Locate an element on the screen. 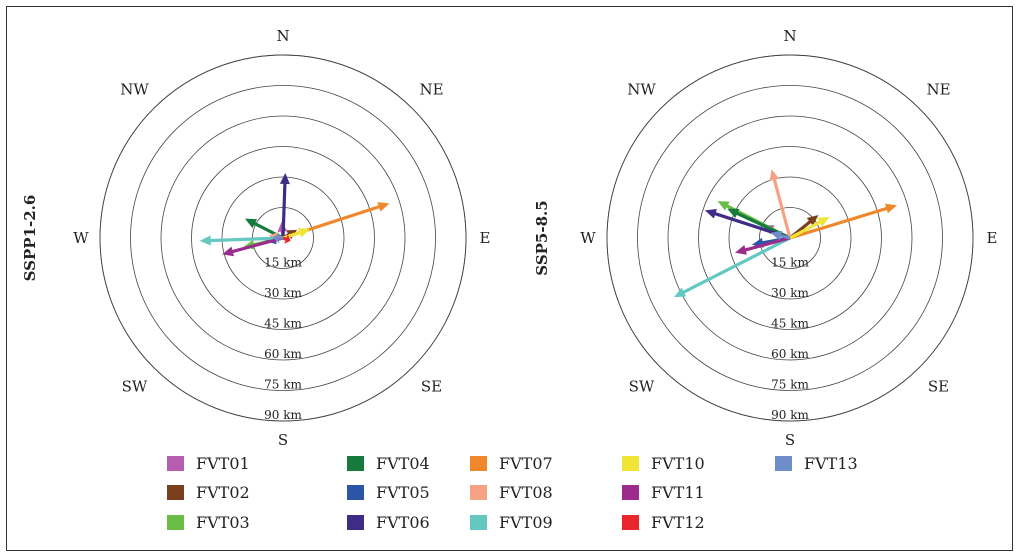 This screenshot has height=558, width=1021. legend-label-fvt11: FVT11 is located at coordinates (678, 492).